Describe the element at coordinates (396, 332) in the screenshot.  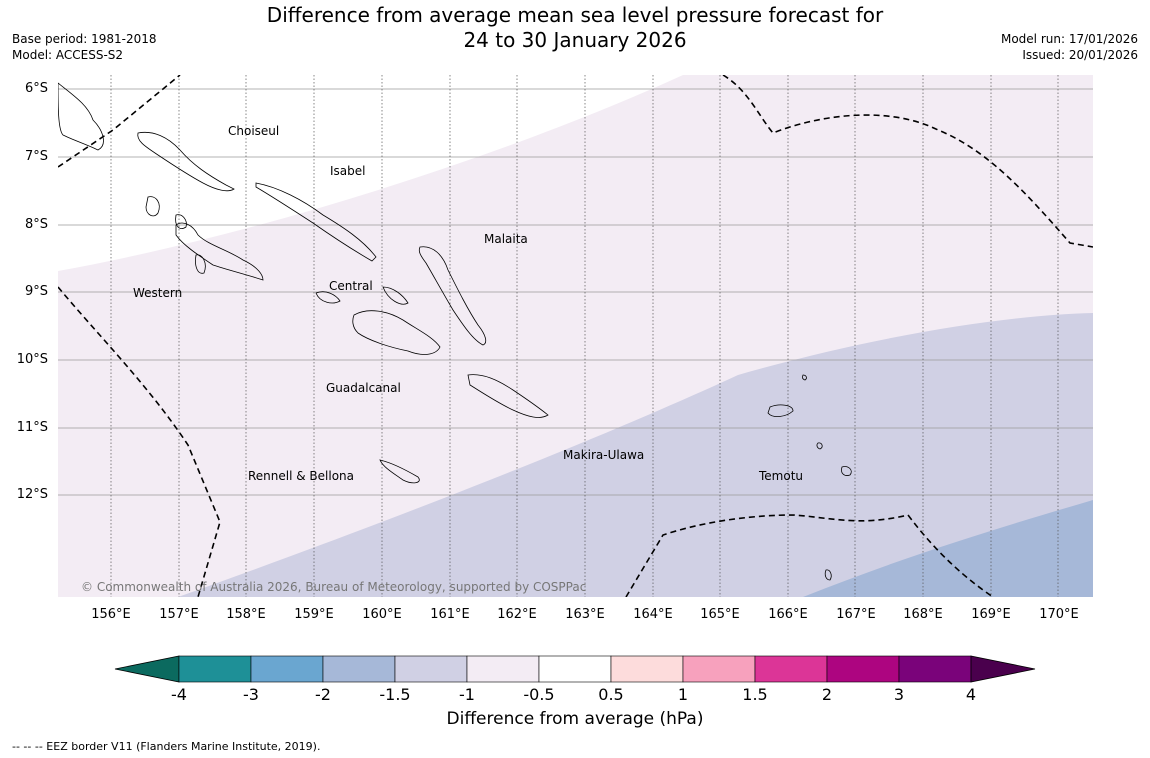
I see `guadalcanal-island` at that location.